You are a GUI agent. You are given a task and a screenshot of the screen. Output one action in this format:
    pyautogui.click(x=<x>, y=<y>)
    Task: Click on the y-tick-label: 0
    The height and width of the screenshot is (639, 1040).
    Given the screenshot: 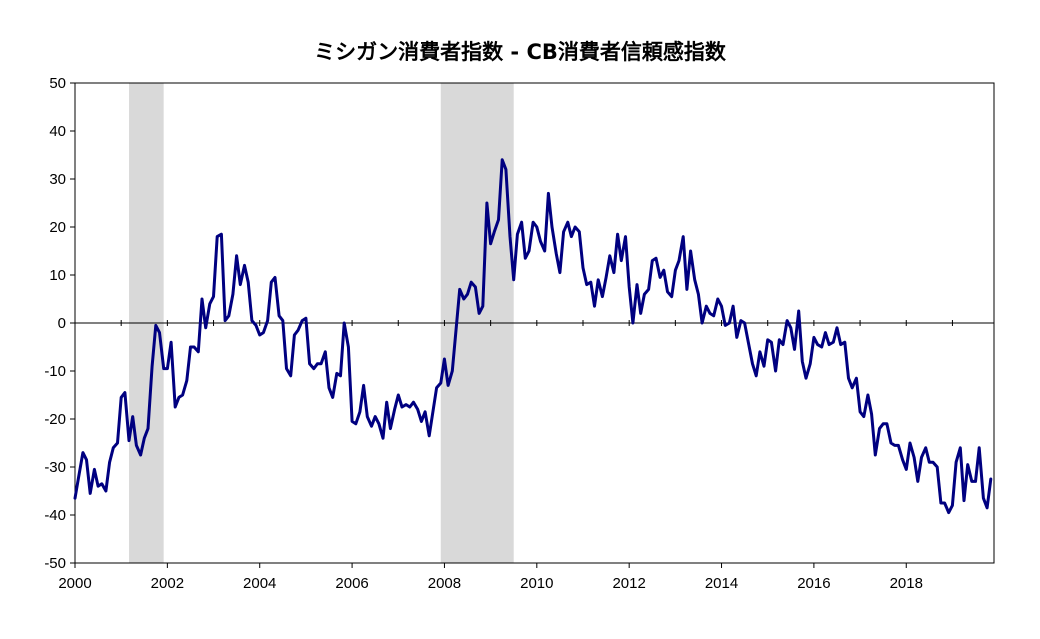 What is the action you would take?
    pyautogui.click(x=62, y=323)
    